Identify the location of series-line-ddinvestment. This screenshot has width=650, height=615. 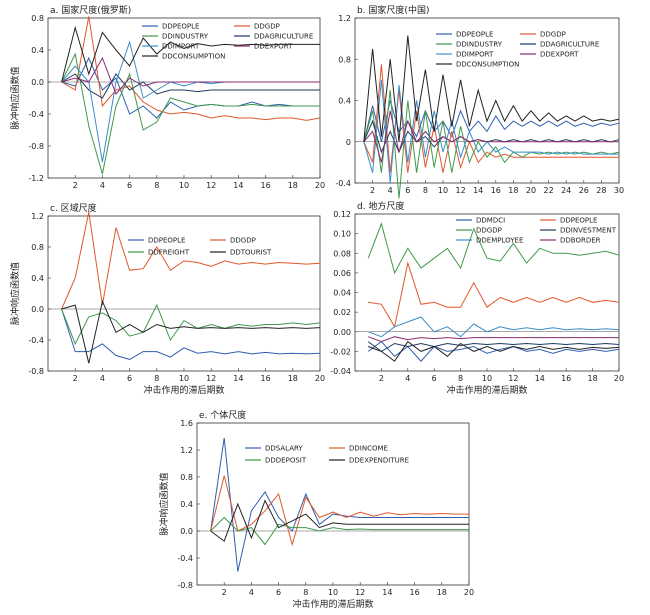
(493, 347).